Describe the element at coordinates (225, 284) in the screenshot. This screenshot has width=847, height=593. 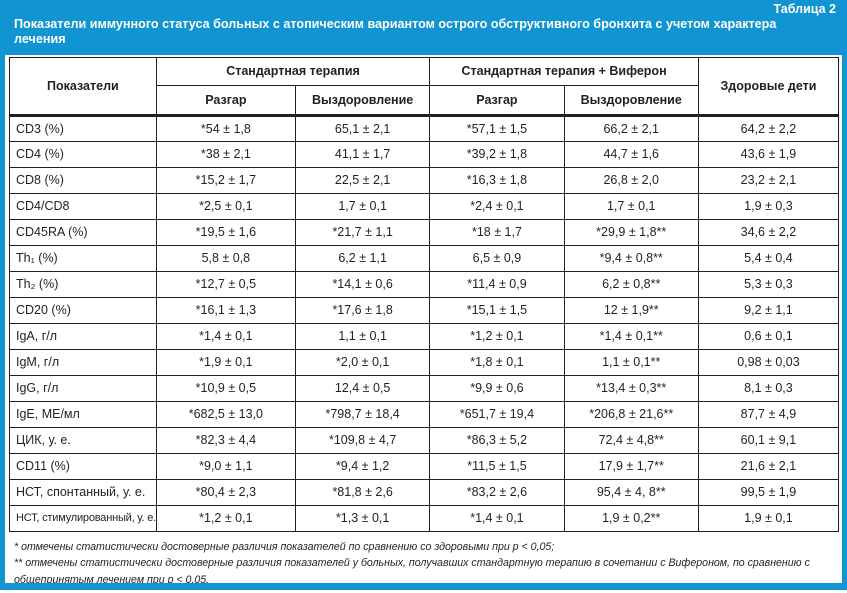
I see `value-cell: *12,7 ± 0,5` at that location.